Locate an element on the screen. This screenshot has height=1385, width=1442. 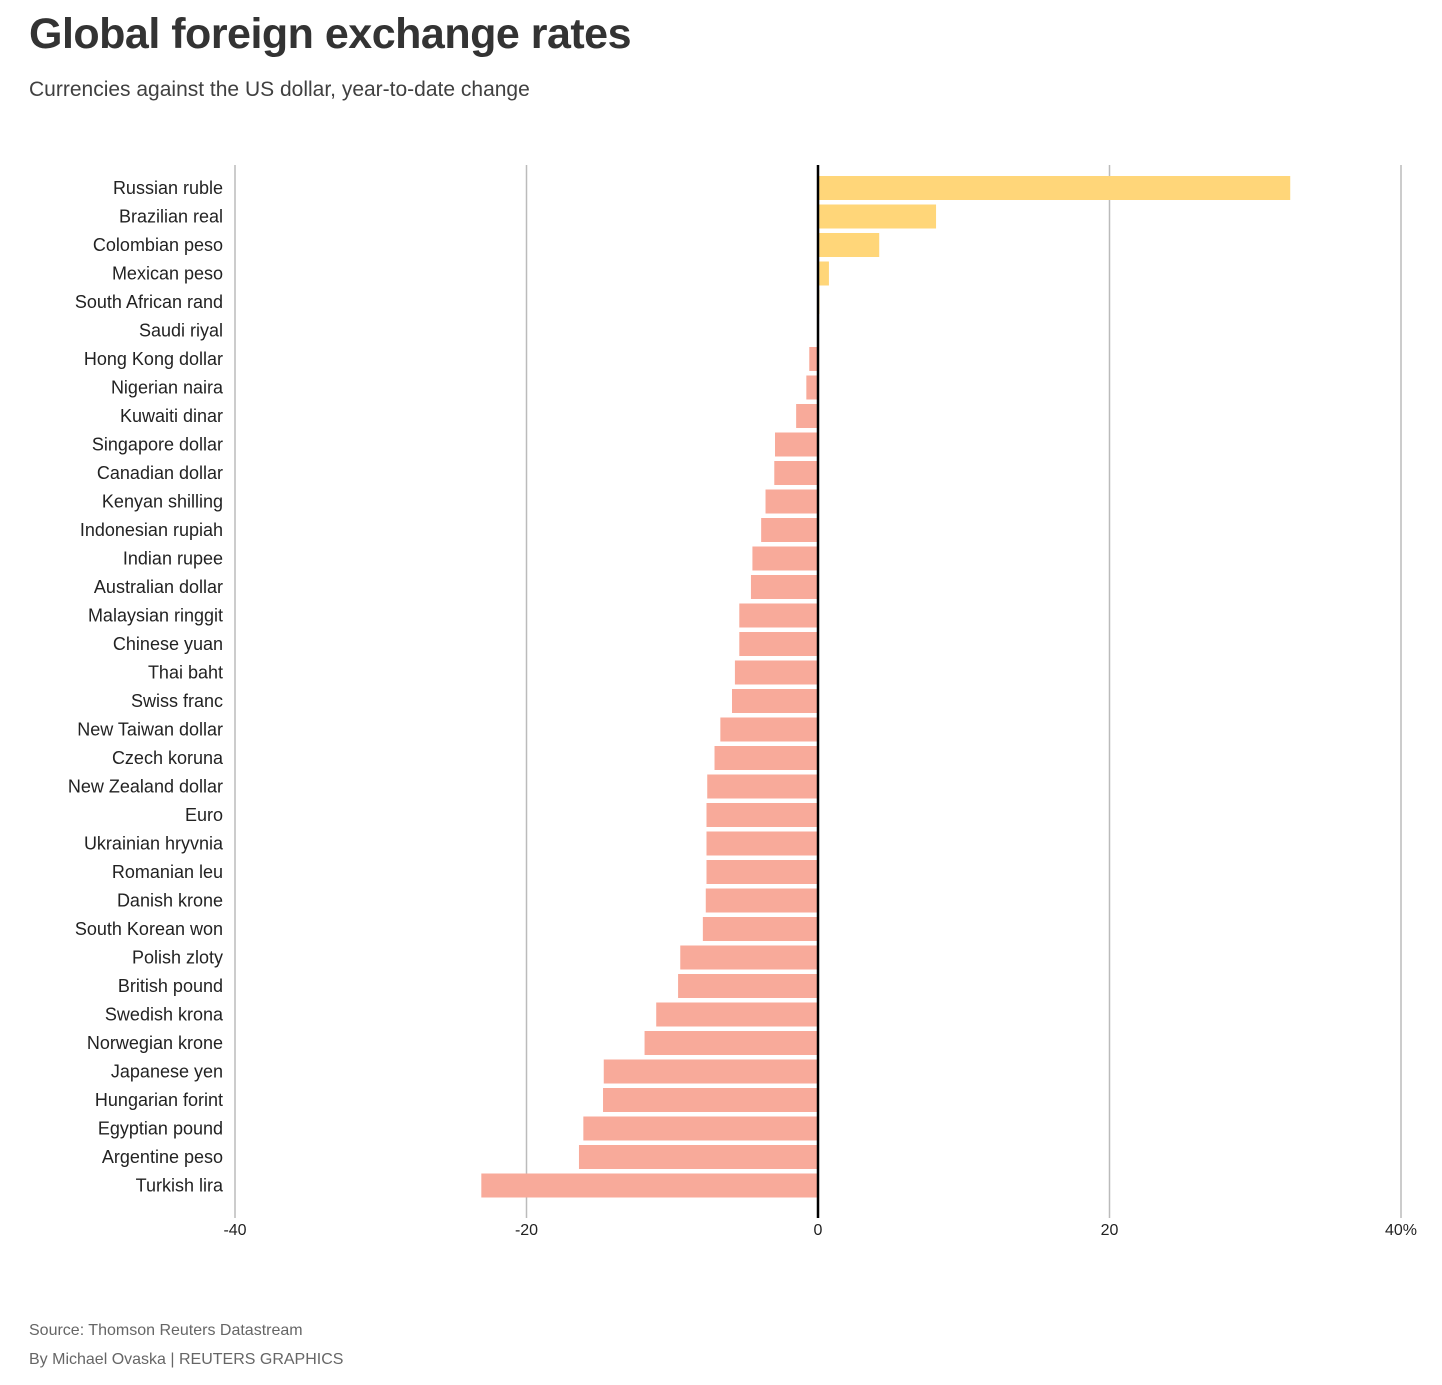
category-label: Indonesian rupiah is located at coordinates (151, 530).